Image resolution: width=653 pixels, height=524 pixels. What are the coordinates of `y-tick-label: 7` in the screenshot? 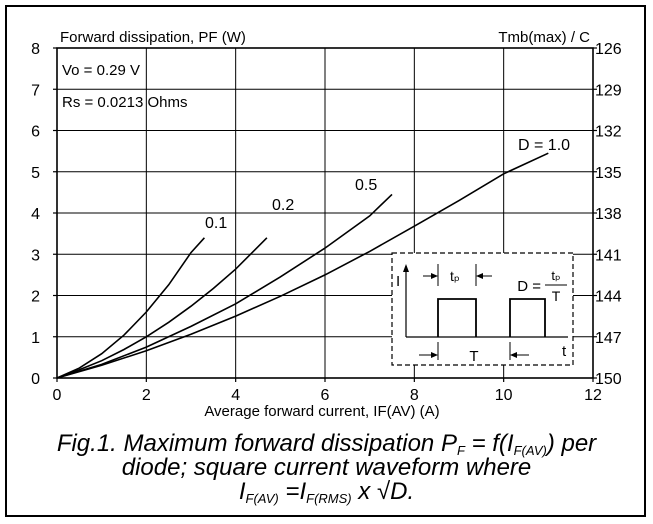 It's located at (35, 90).